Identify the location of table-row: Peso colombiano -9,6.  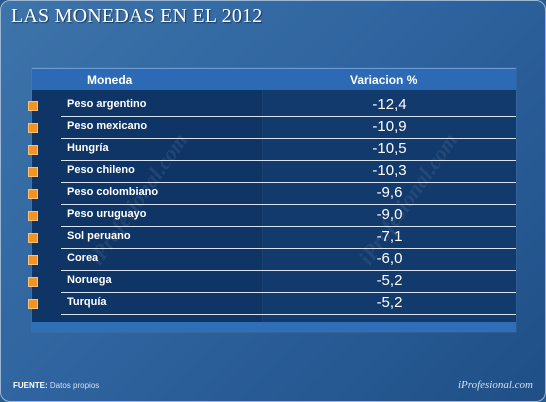
(274, 194).